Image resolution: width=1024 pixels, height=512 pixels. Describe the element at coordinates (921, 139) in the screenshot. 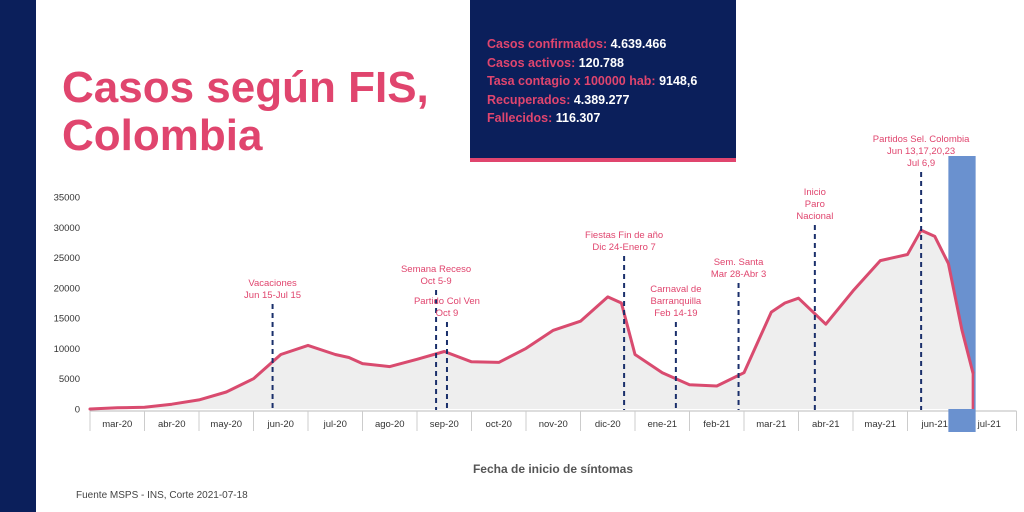

I see `annotation-label: Partidos Sel. Colombia` at that location.